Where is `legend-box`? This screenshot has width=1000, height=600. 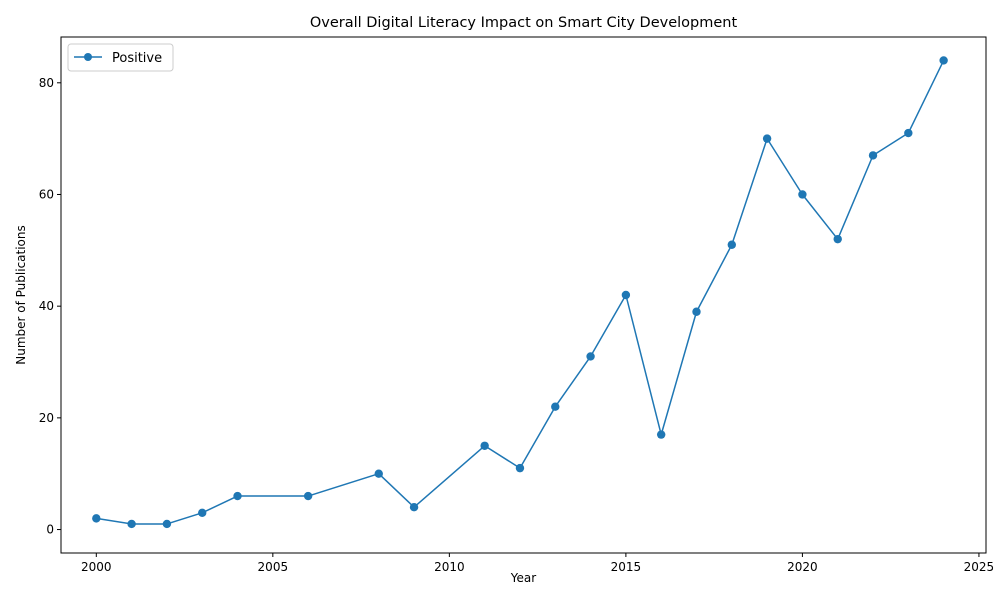
legend-box is located at coordinates (120, 57).